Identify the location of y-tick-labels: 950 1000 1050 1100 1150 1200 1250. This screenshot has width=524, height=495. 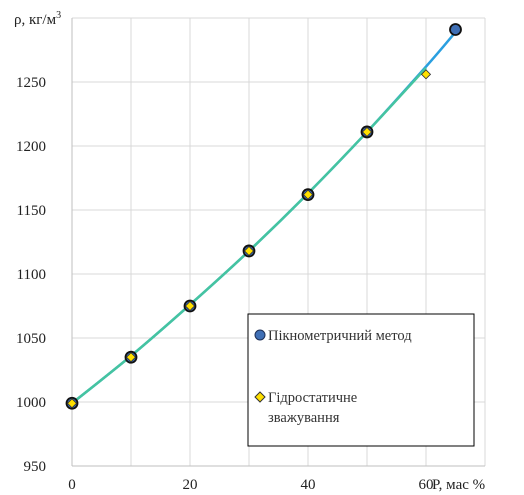
(31, 275).